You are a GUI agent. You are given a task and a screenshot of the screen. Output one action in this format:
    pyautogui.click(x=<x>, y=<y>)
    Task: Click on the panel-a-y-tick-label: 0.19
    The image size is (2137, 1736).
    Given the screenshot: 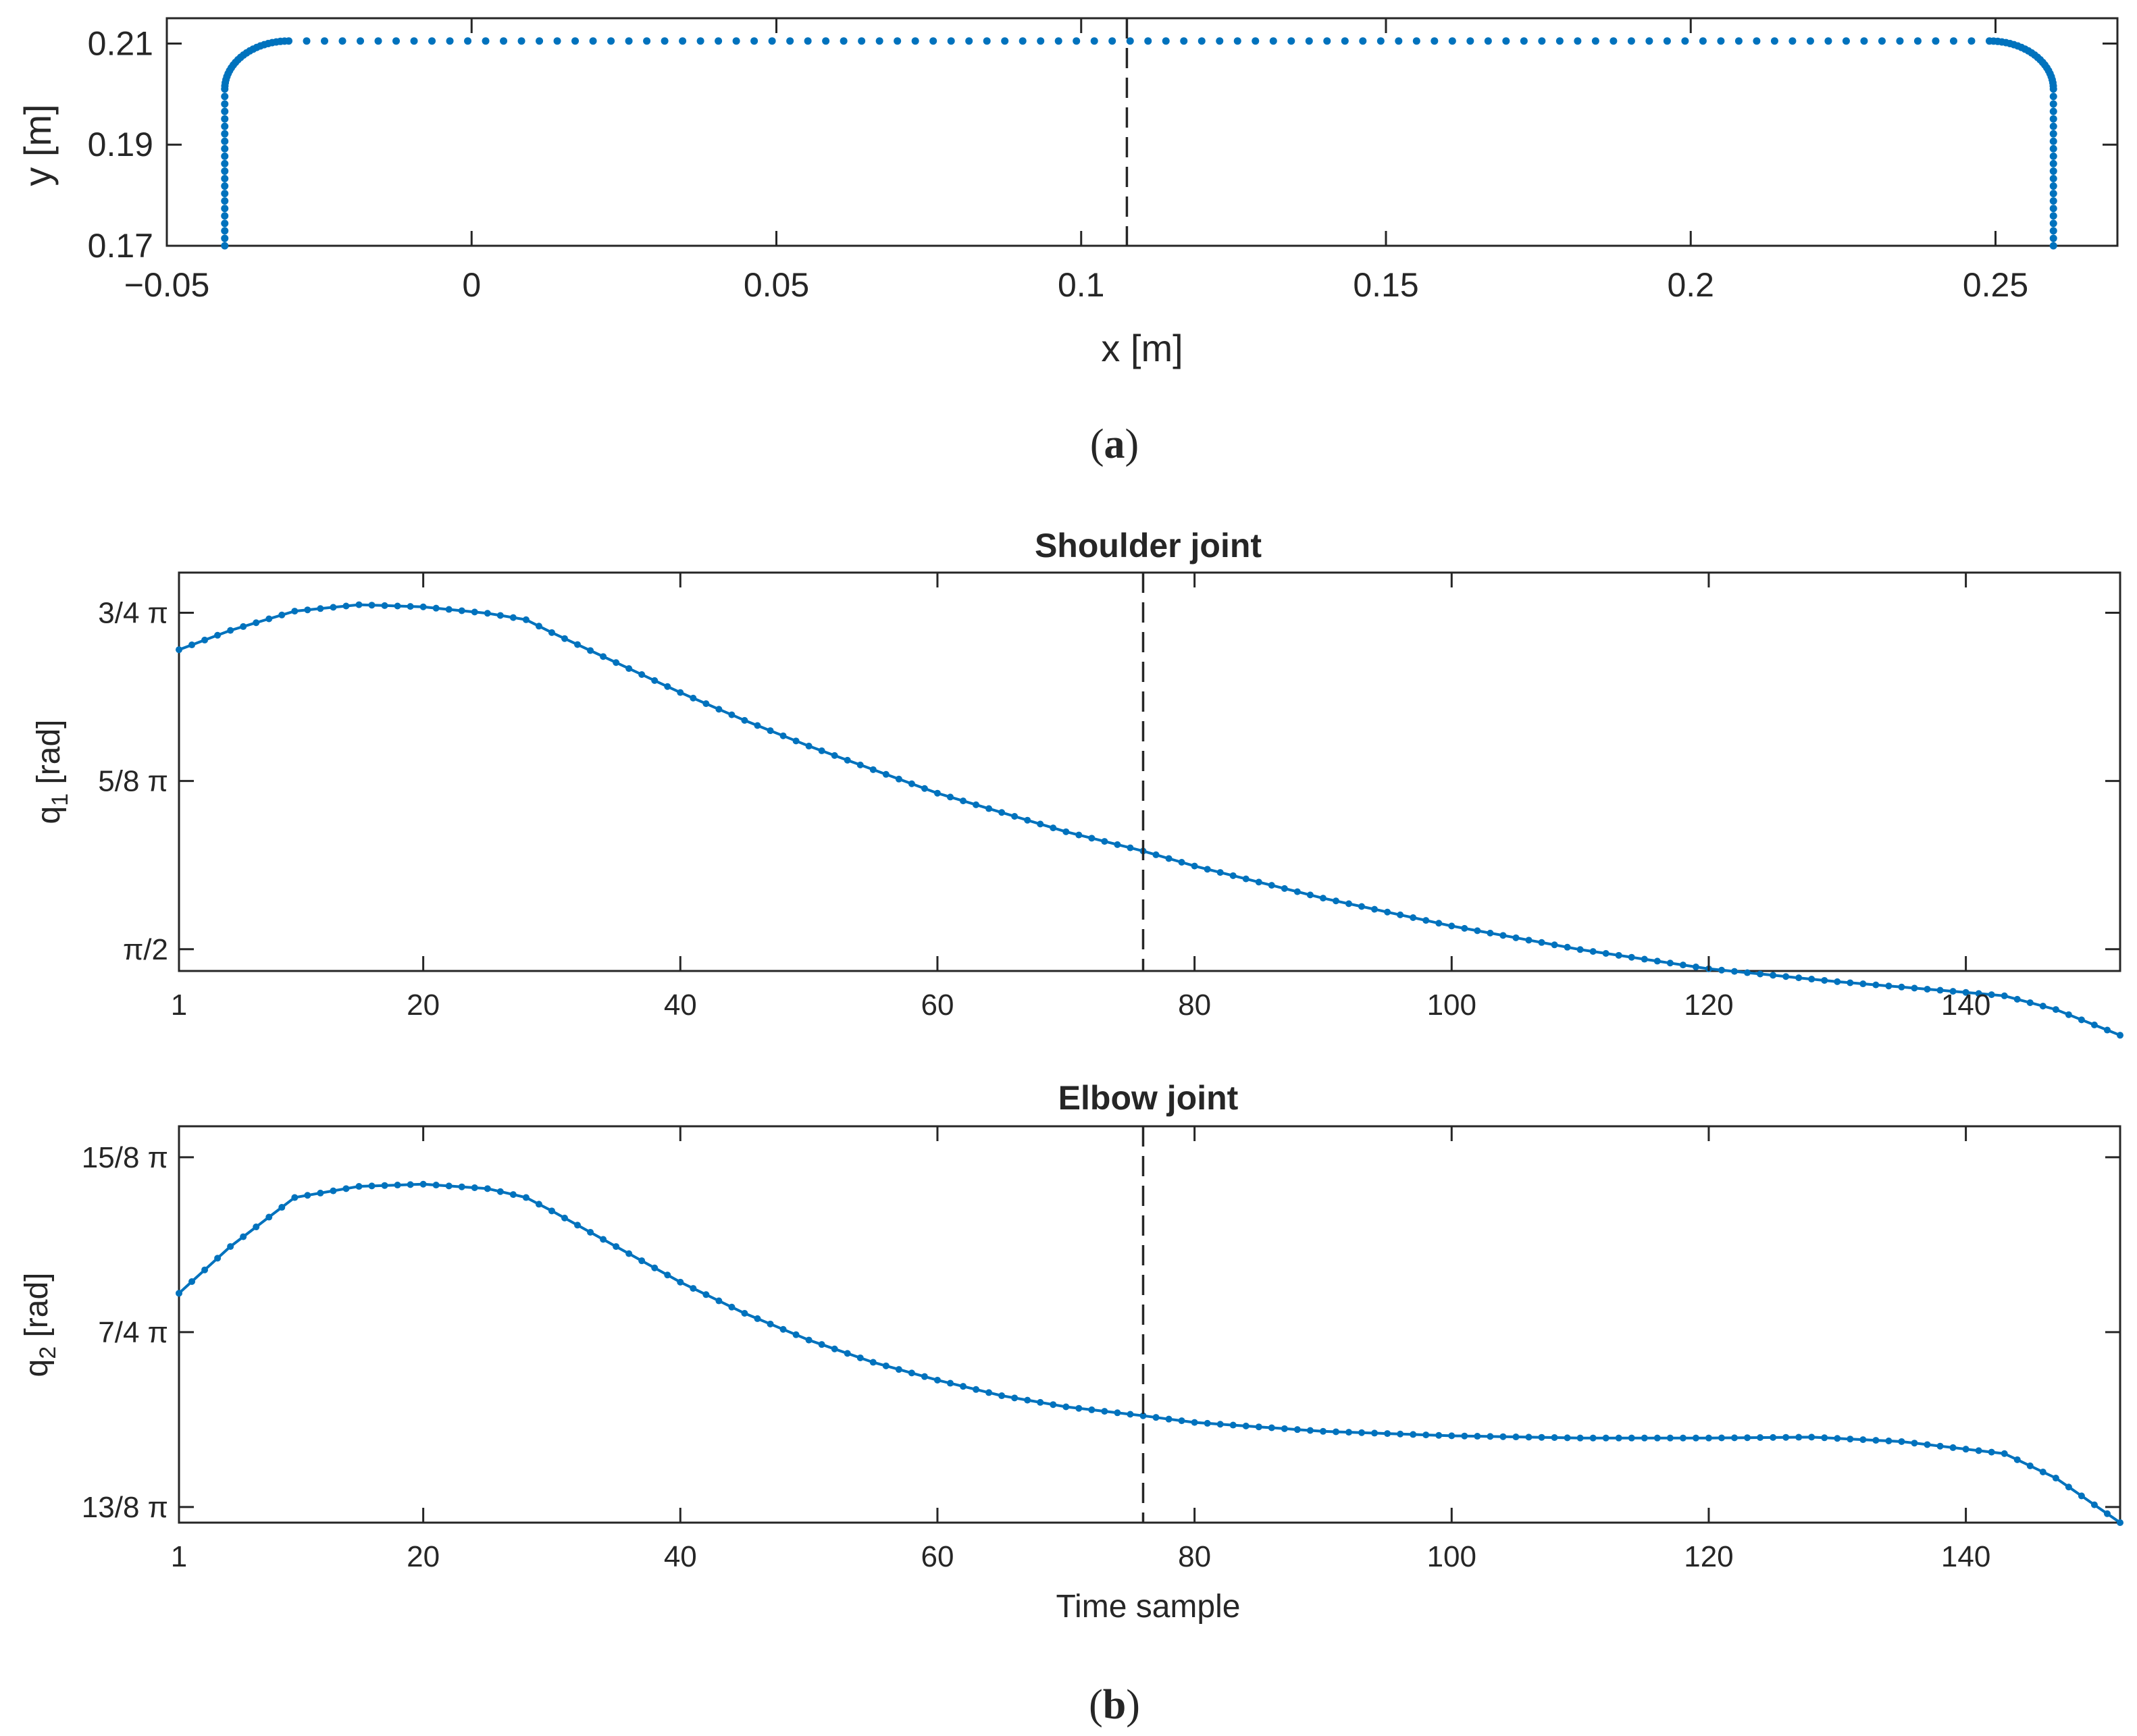 What is the action you would take?
    pyautogui.click(x=120, y=144)
    